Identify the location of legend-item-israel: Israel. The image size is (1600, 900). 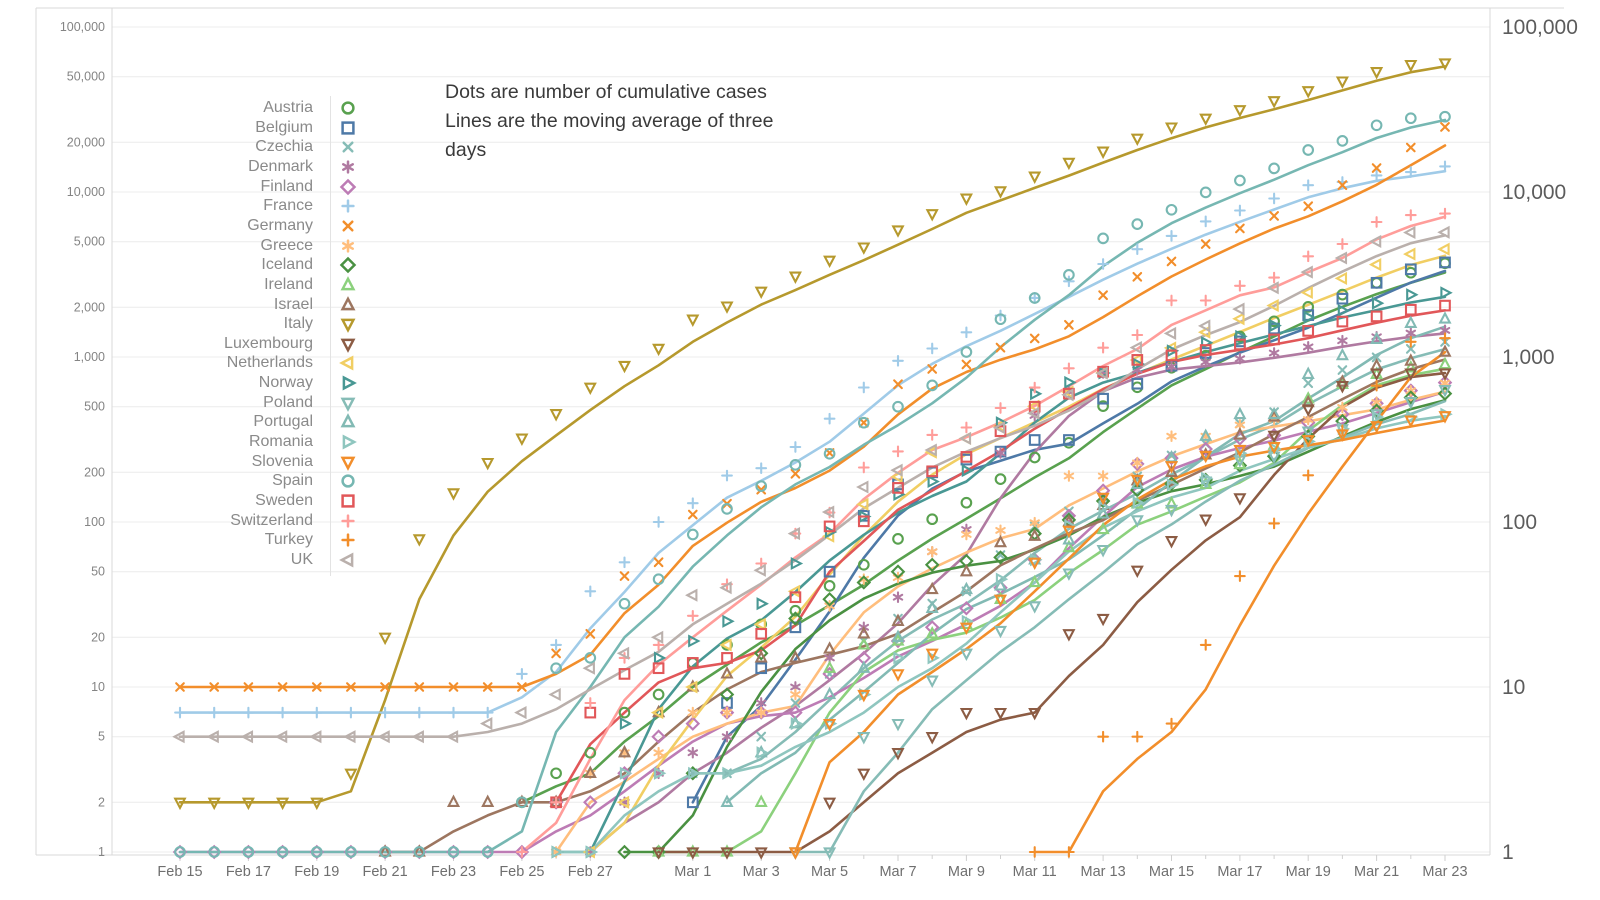
(215, 305).